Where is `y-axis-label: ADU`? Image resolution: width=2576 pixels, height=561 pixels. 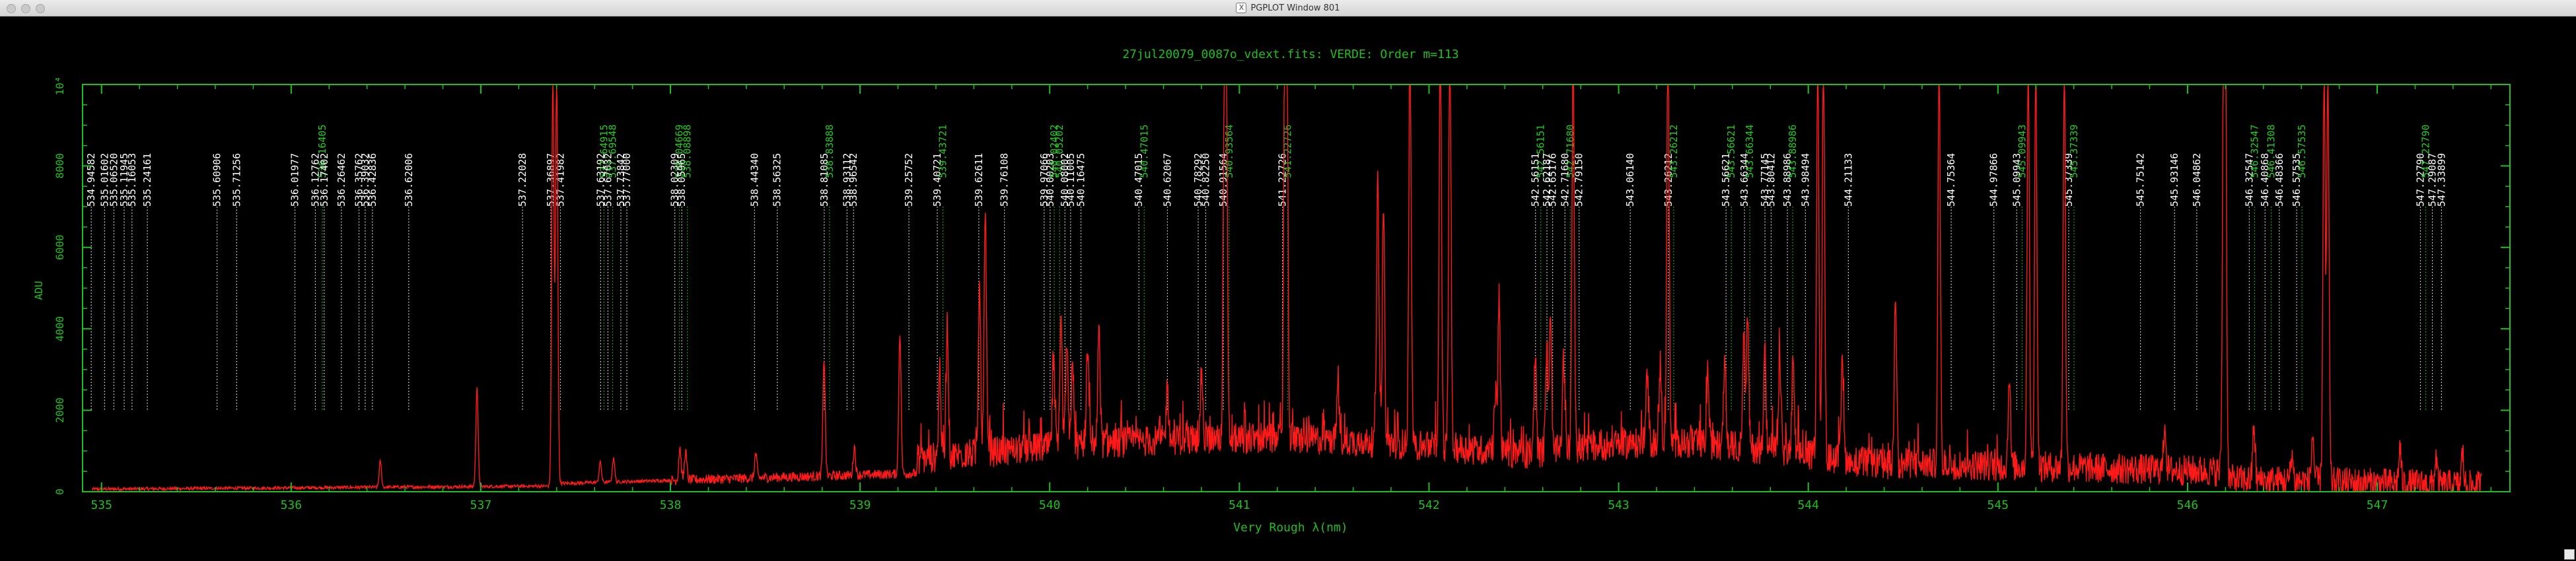
y-axis-label: ADU is located at coordinates (38, 290).